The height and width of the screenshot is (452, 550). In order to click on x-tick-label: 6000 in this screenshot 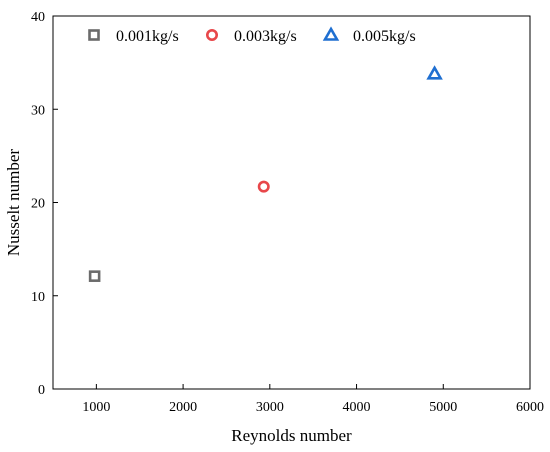, I will do `click(530, 407)`.